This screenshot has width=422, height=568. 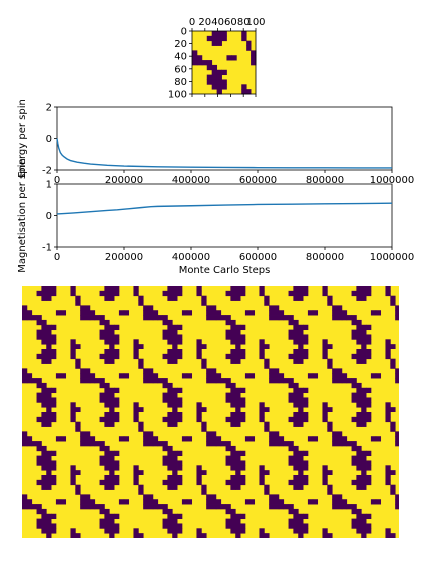 What do you see at coordinates (217, 22) in the screenshot?
I see `lattice-xtick-label: 40` at bounding box center [217, 22].